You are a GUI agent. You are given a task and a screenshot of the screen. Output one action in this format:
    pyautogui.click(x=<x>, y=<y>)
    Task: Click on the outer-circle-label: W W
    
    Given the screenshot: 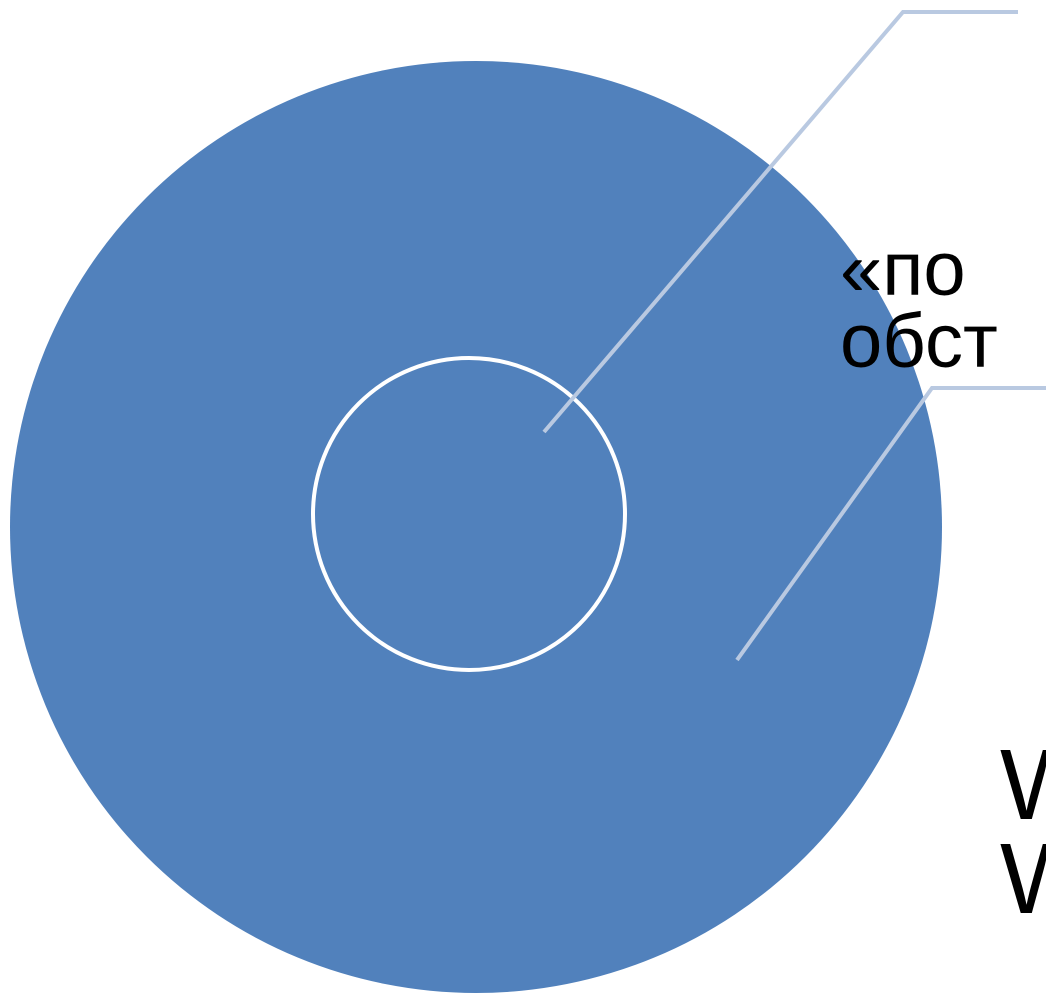 What is the action you would take?
    pyautogui.click(x=1023, y=832)
    